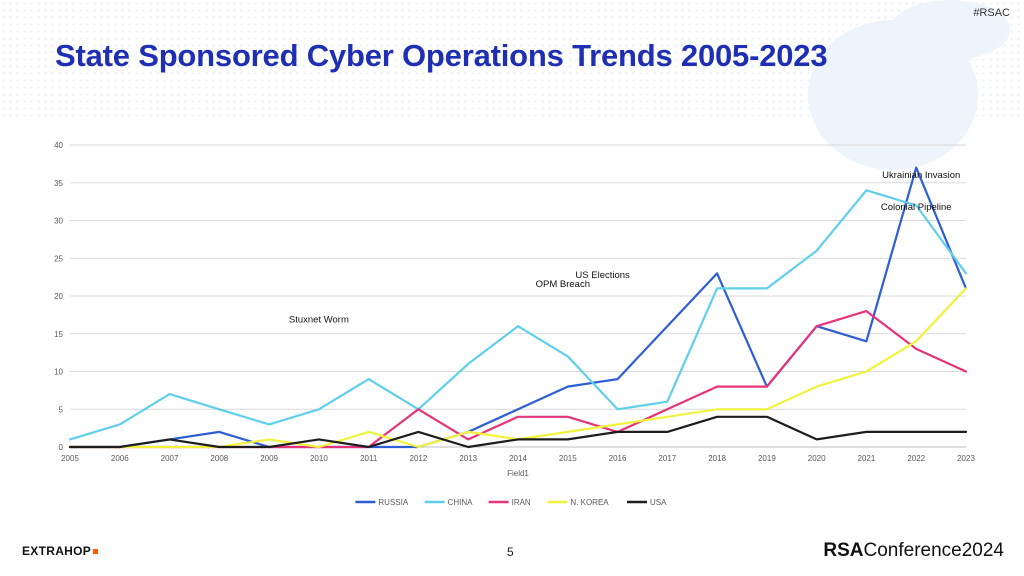  What do you see at coordinates (319, 458) in the screenshot?
I see `x-tick-label: 2010` at bounding box center [319, 458].